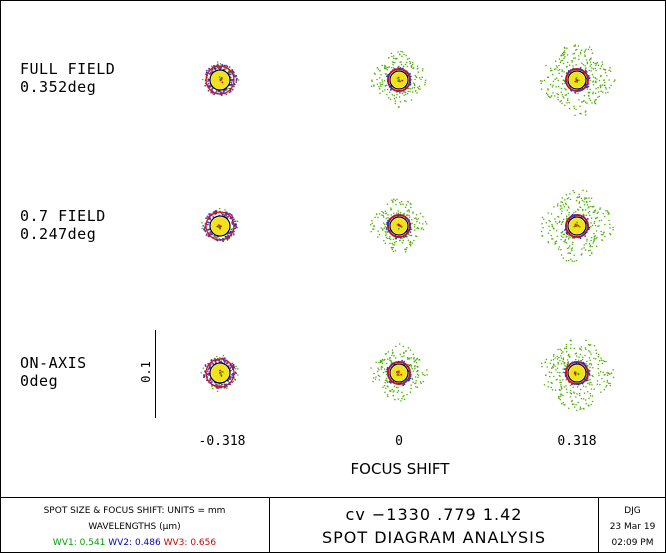 The width and height of the screenshot is (666, 553). What do you see at coordinates (203, 543) in the screenshot?
I see `wv3-value: 0.656` at bounding box center [203, 543].